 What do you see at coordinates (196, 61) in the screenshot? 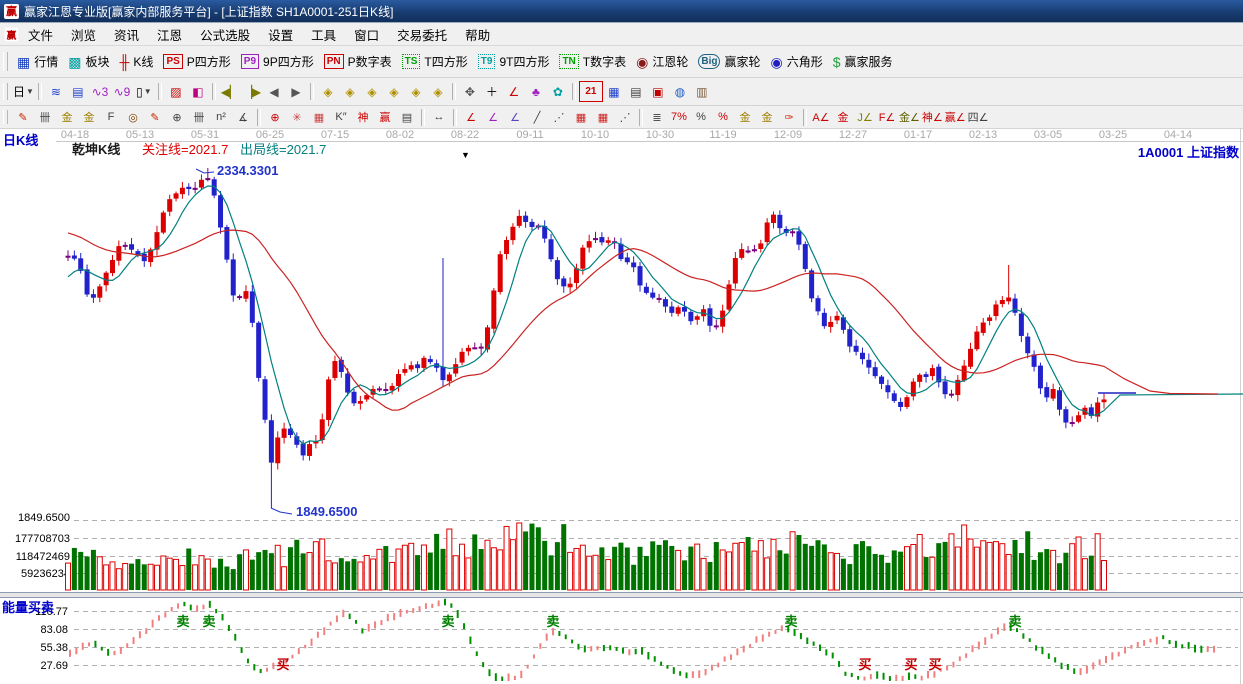
I see `p-square-button: PS P四方形` at bounding box center [196, 61].